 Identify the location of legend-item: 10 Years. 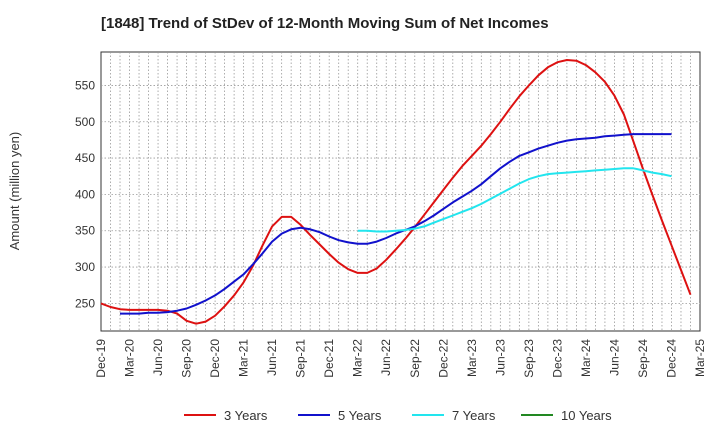
(566, 415).